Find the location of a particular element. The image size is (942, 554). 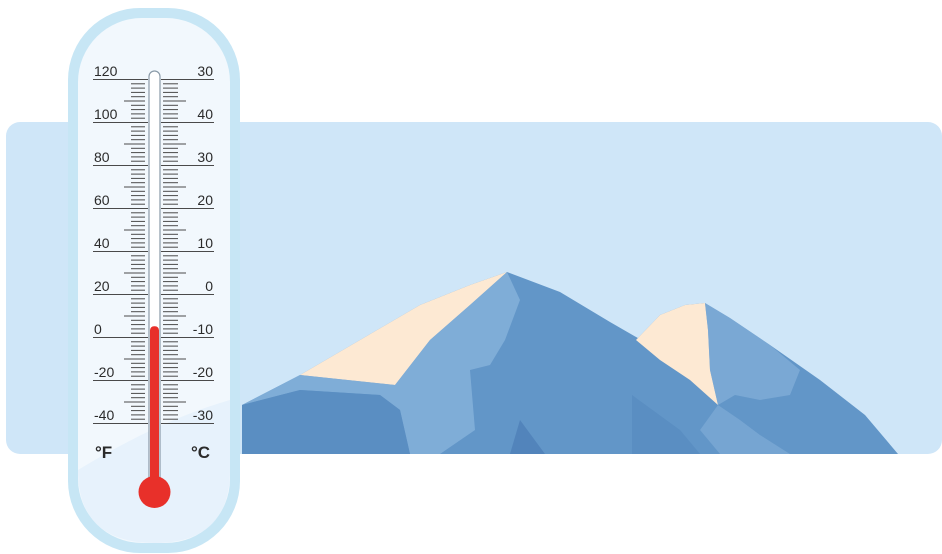

right-mountain is located at coordinates (765, 378).